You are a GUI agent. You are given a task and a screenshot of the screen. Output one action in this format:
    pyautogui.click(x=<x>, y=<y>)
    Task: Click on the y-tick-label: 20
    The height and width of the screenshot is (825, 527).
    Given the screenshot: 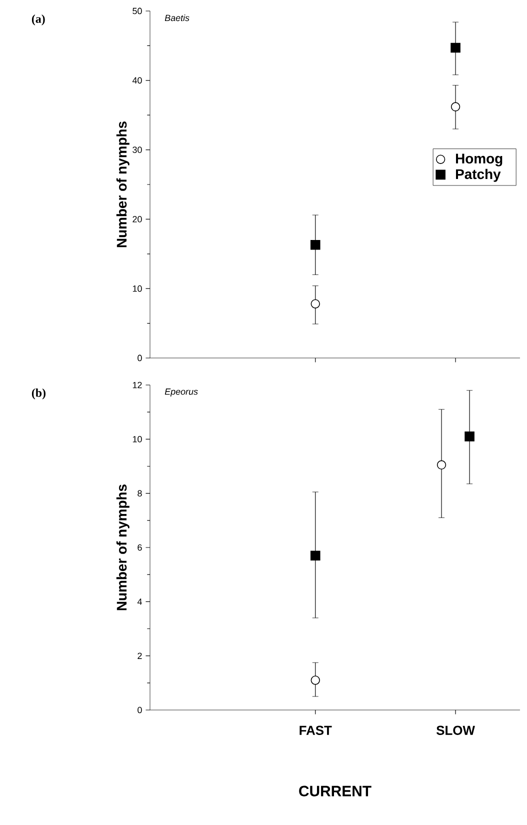 What is the action you would take?
    pyautogui.click(x=137, y=219)
    